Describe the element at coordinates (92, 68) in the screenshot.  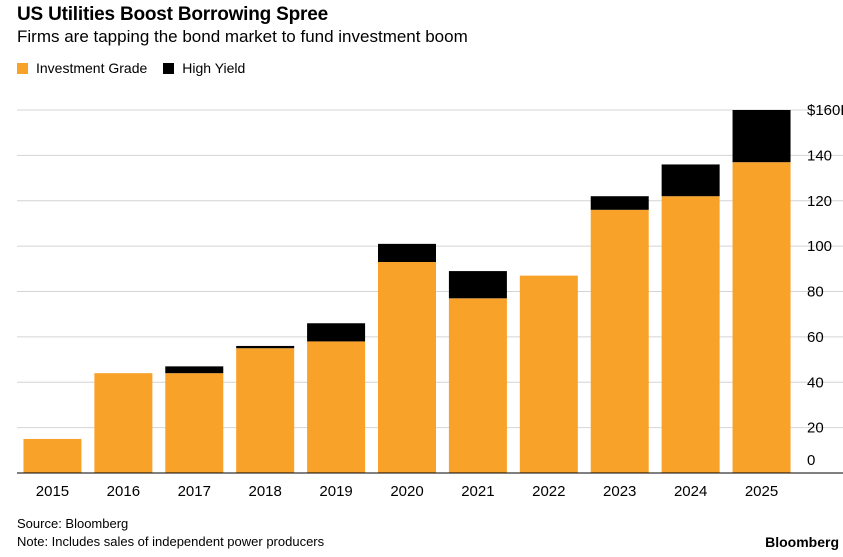
I see `legend-label-investment-grade: Investment Grade` at that location.